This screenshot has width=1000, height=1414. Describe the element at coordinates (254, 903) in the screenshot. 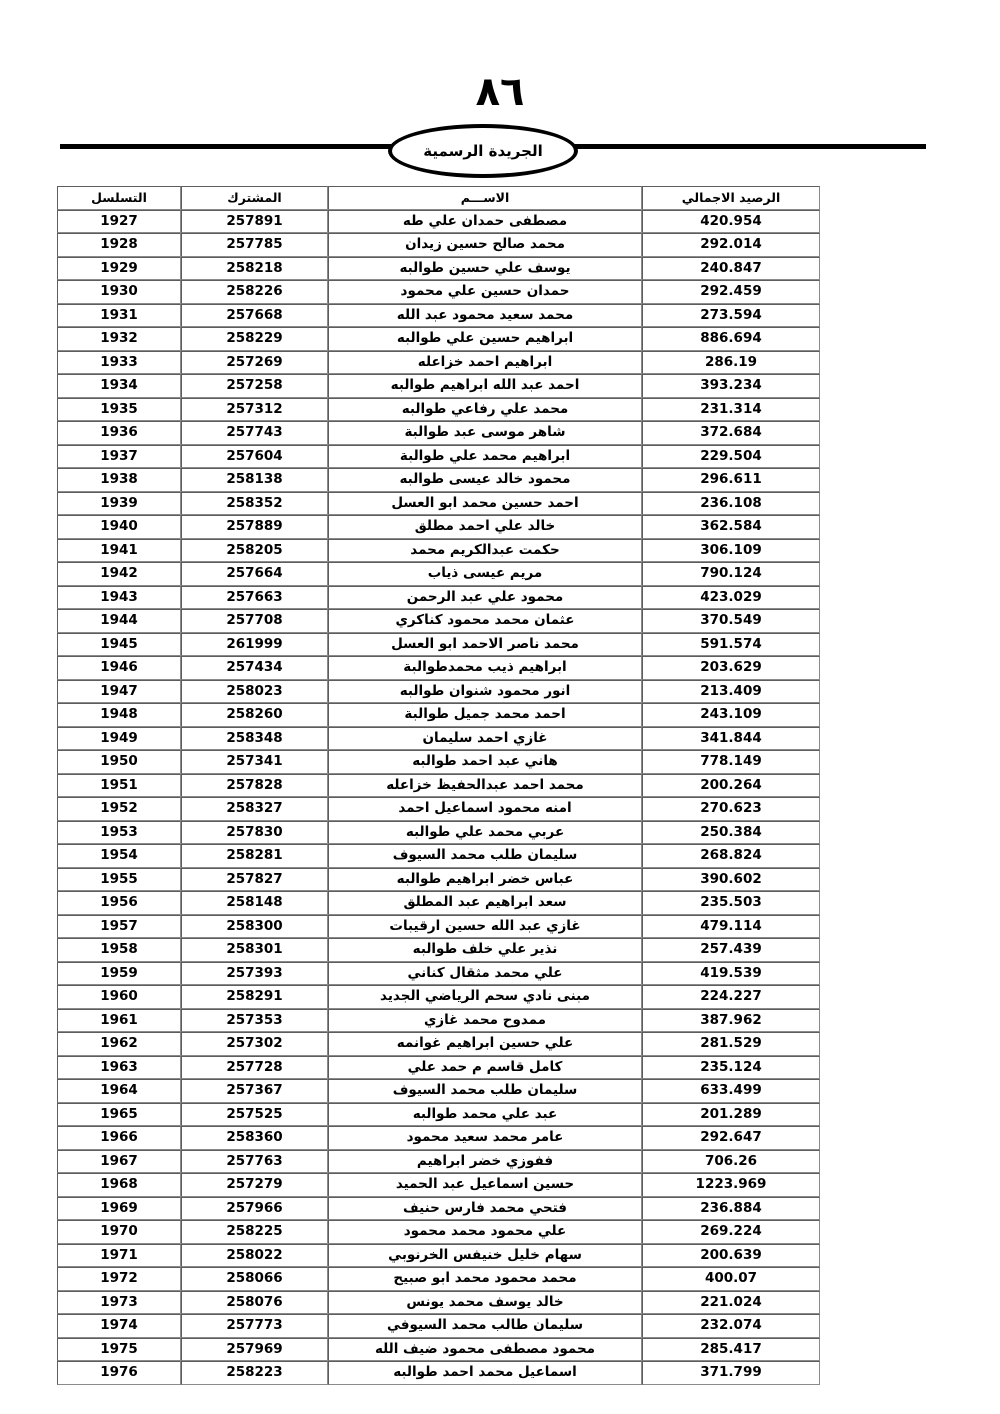

I see `subscriber-cell: 258148` at that location.